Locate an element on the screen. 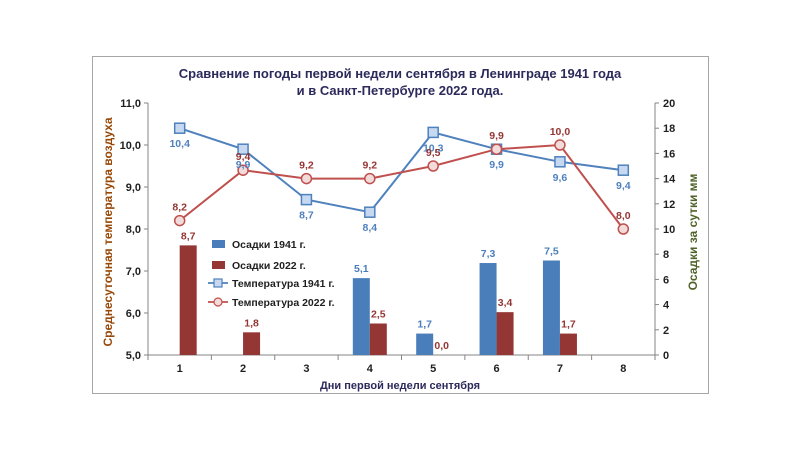 Image resolution: width=800 pixels, height=450 pixels. y-left-tick-label: 7,0 is located at coordinates (133, 272).